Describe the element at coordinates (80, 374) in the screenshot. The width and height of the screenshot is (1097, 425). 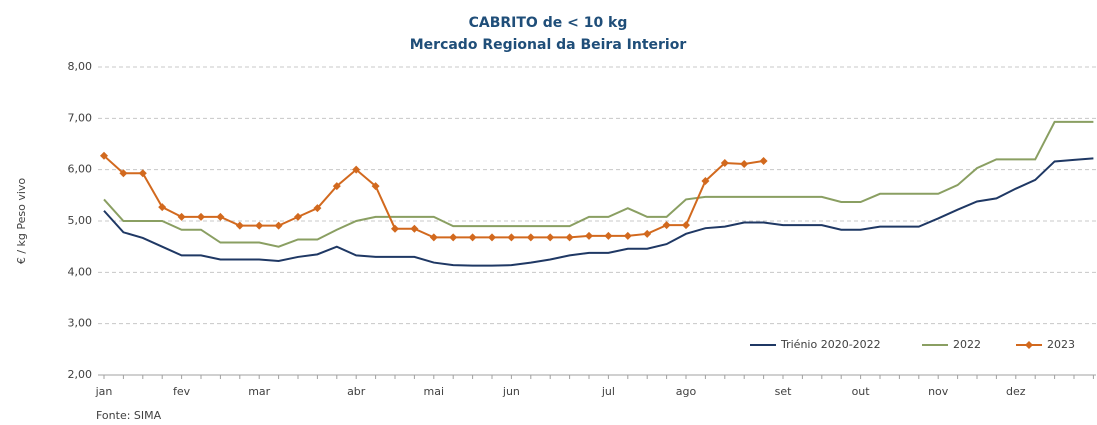
I see `y-tick-label: 2,00` at that location.